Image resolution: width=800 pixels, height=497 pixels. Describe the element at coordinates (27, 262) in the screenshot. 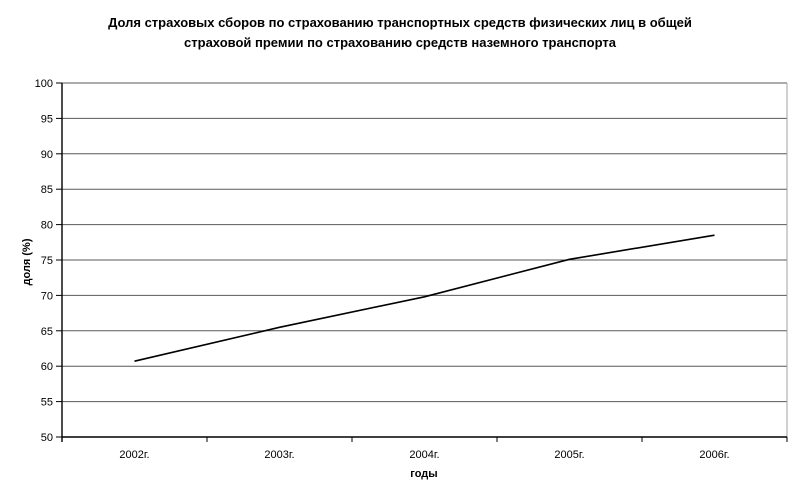

I see `y-axis-title: доля (%)` at that location.